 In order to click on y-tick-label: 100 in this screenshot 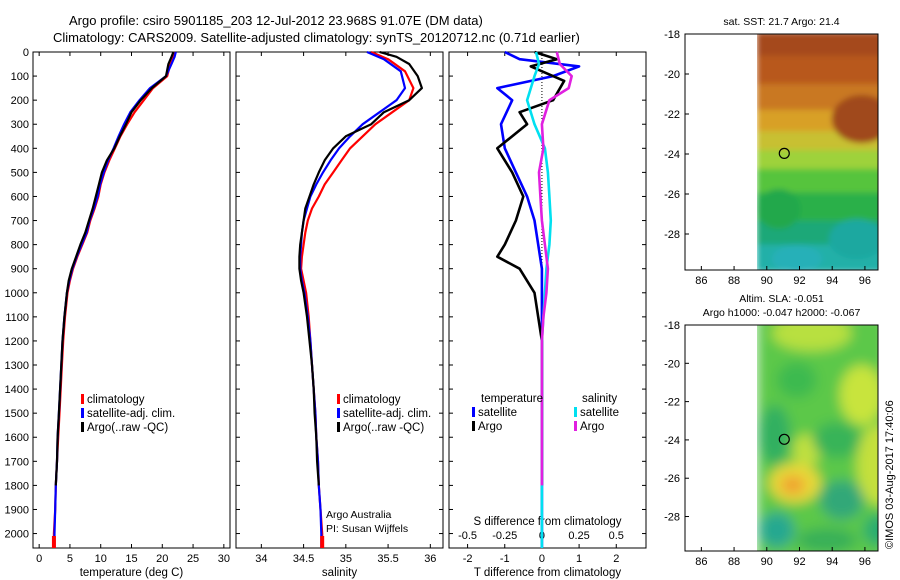, I will do `click(20, 77)`.